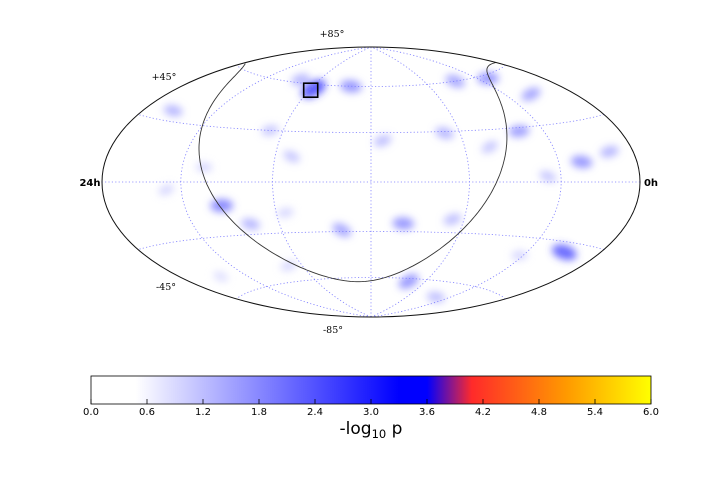 Image resolution: width=723 pixels, height=482 pixels. What do you see at coordinates (651, 412) in the screenshot?
I see `colorbar-tick-label-10: 6.0` at bounding box center [651, 412].